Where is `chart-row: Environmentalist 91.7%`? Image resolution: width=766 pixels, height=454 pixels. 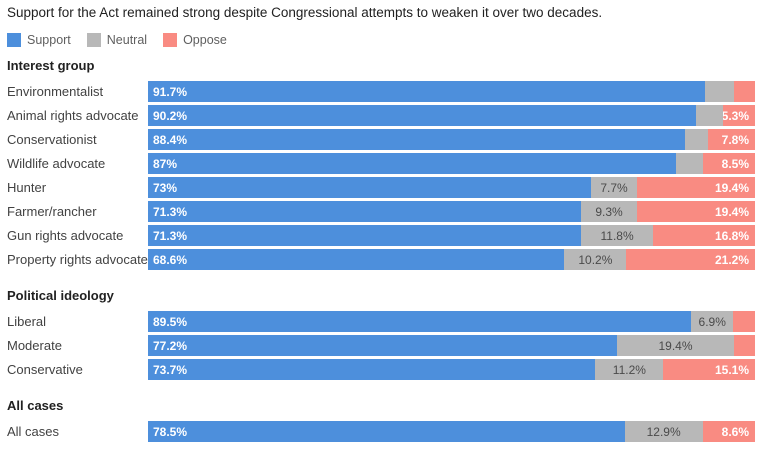
chart-row: Environmentalist 91.7% is located at coordinates (381, 91).